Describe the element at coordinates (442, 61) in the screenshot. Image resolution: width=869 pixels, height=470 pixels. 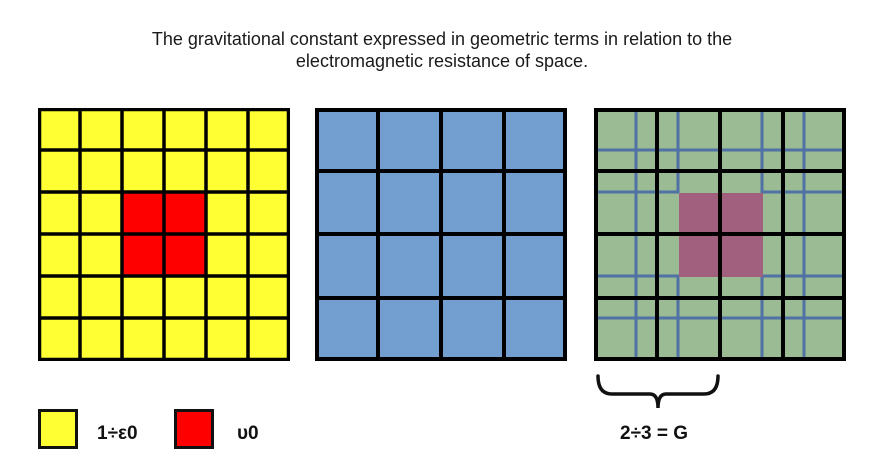
I see `title-line-2: electromagnetic resistance of space.` at that location.